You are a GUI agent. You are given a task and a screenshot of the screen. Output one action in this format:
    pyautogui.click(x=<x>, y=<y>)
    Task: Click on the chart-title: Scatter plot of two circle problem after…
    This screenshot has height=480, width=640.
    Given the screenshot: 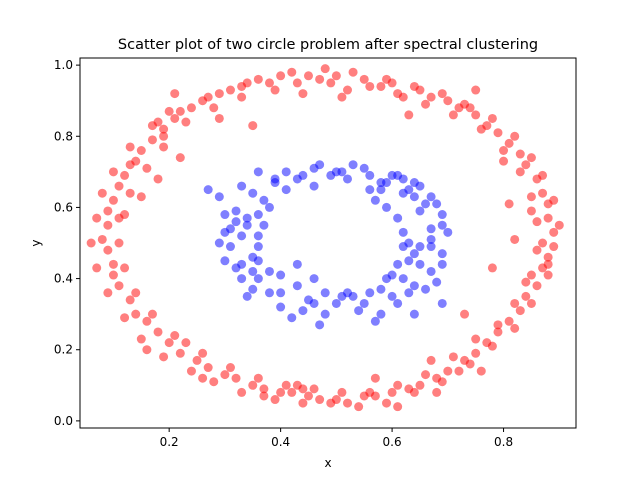 What is the action you would take?
    pyautogui.click(x=328, y=45)
    